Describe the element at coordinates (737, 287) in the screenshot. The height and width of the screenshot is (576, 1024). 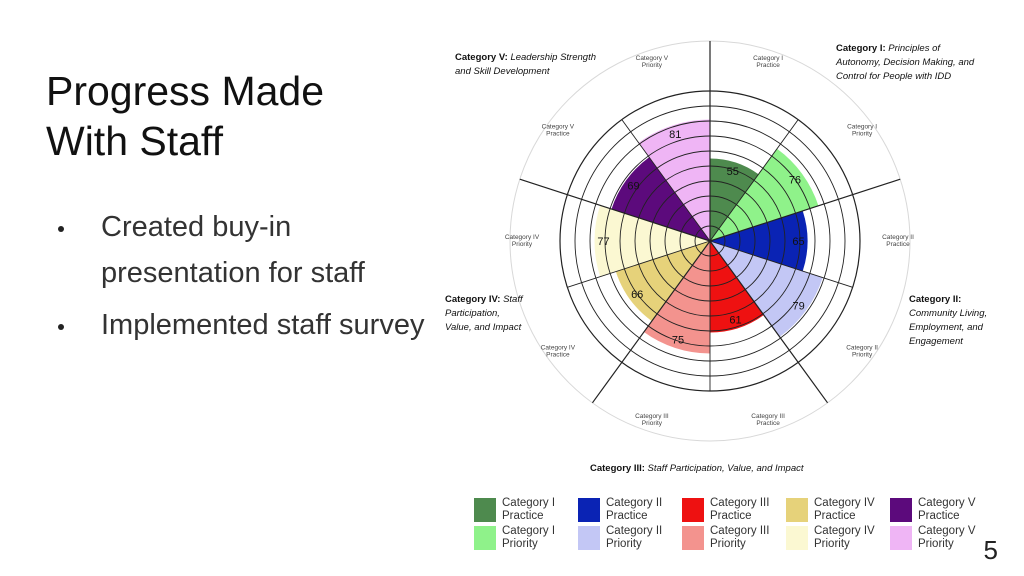
I see `wedge-category-iii-practice` at that location.